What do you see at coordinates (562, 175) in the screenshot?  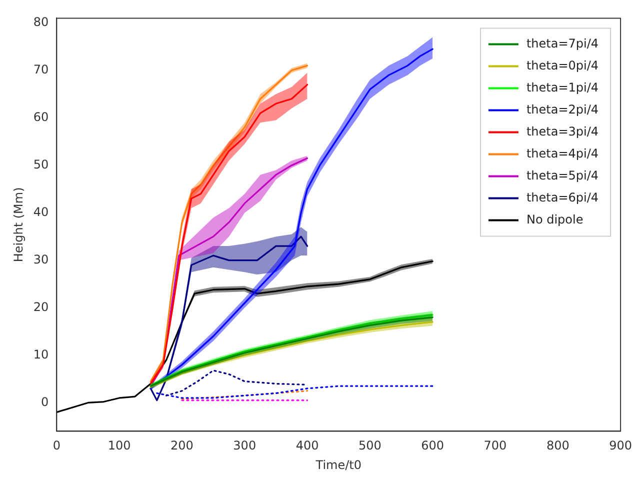 I see `legend-label: theta=5pi/4` at bounding box center [562, 175].